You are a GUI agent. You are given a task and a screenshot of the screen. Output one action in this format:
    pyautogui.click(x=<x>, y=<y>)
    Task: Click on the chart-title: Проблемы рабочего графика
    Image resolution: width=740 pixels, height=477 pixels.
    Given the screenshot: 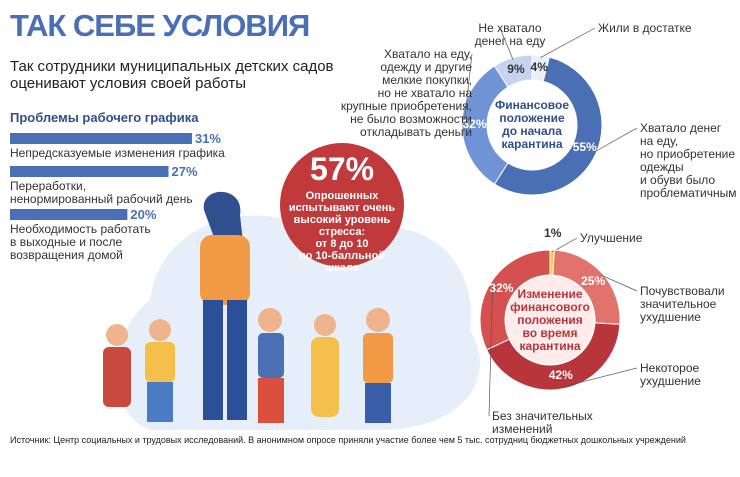 What is the action you would take?
    pyautogui.click(x=104, y=117)
    